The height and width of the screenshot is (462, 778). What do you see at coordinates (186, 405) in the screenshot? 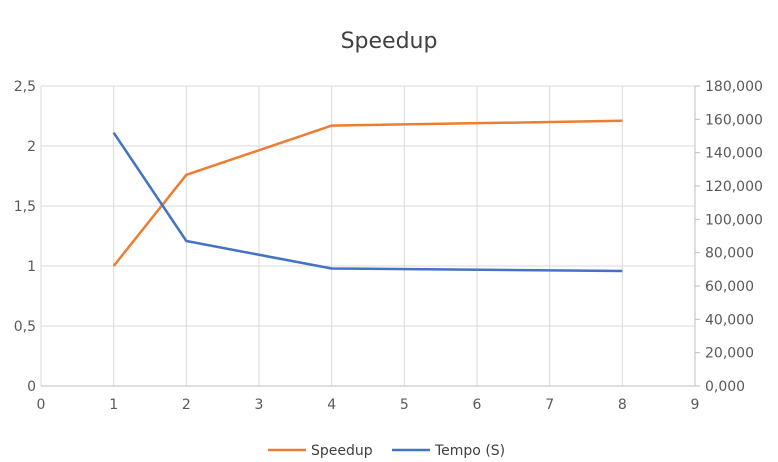
I see `x-tick-label: 2` at bounding box center [186, 405].